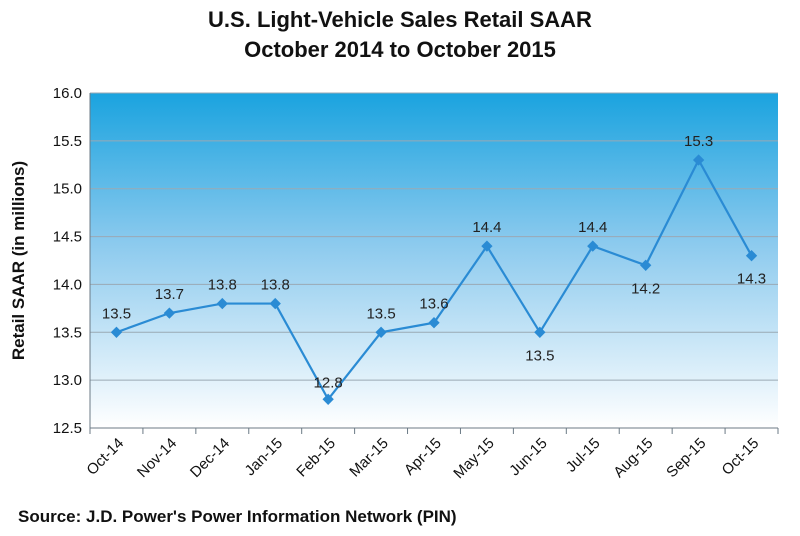 This screenshot has width=800, height=536. I want to click on data-label: 13.7, so click(169, 294).